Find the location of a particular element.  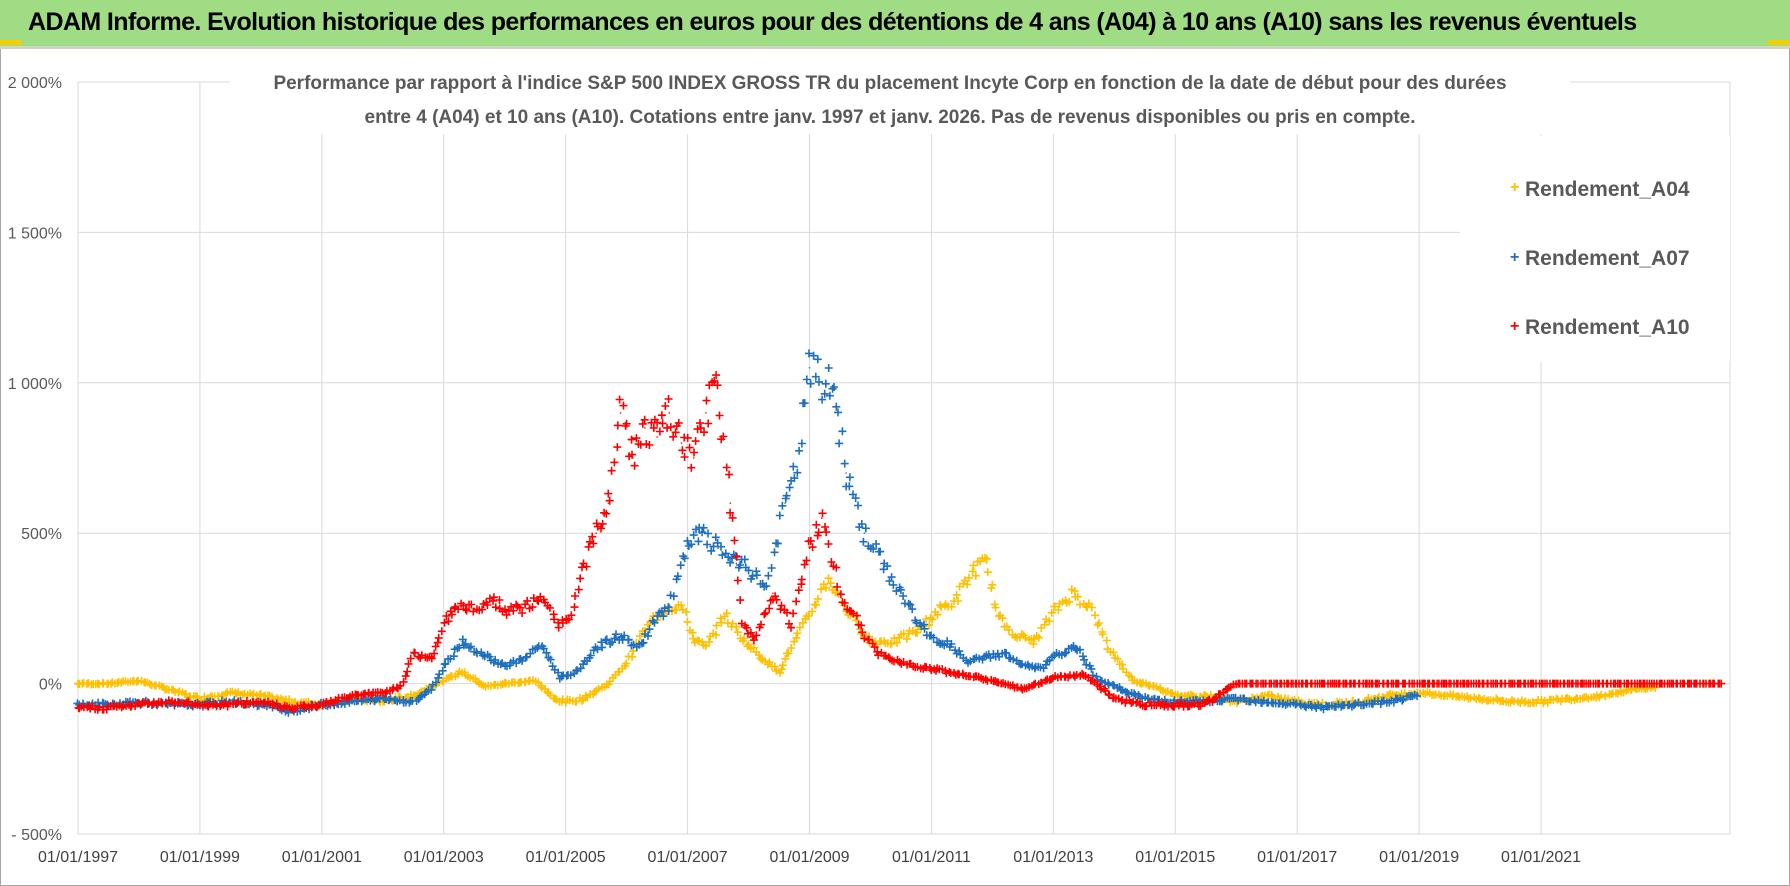

y-tick-label: 1 500% is located at coordinates (35, 233).